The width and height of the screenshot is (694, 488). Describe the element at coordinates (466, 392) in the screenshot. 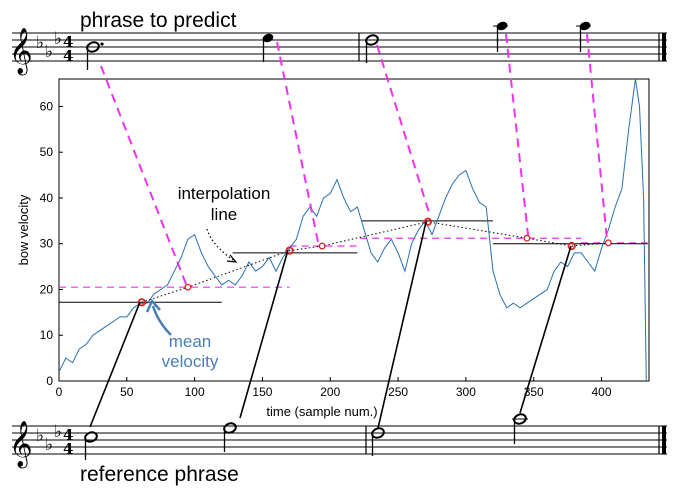

I see `x-tick-label: 300` at that location.